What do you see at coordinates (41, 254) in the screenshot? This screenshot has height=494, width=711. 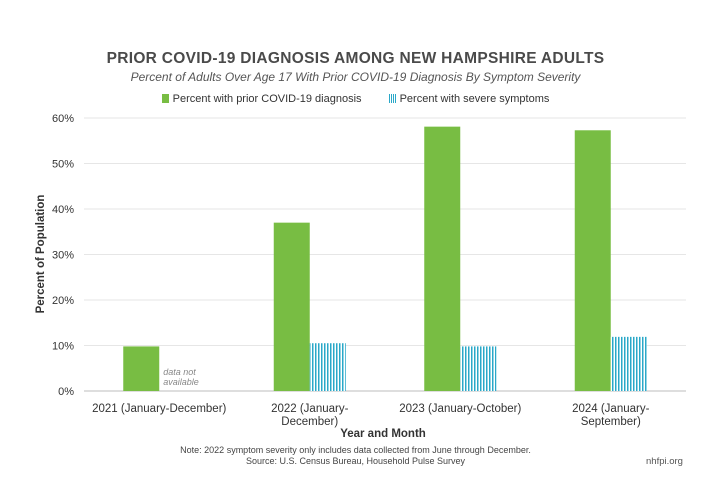 I see `y-axis-label: Percent of Population` at bounding box center [41, 254].